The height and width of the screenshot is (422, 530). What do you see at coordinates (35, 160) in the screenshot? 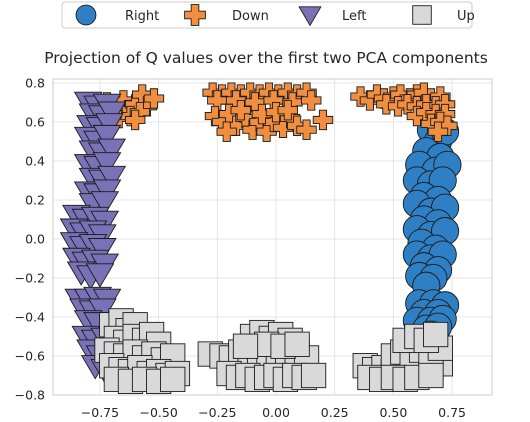
I see `y-tick-label: 0.4` at bounding box center [35, 160].